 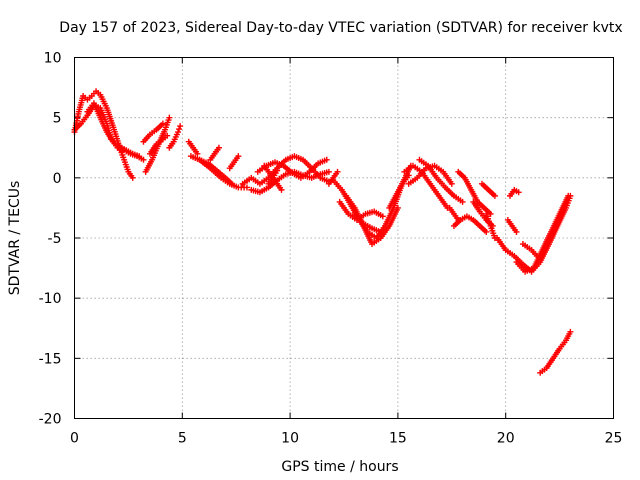 What do you see at coordinates (290, 439) in the screenshot?
I see `x-tick-label: 10` at bounding box center [290, 439].